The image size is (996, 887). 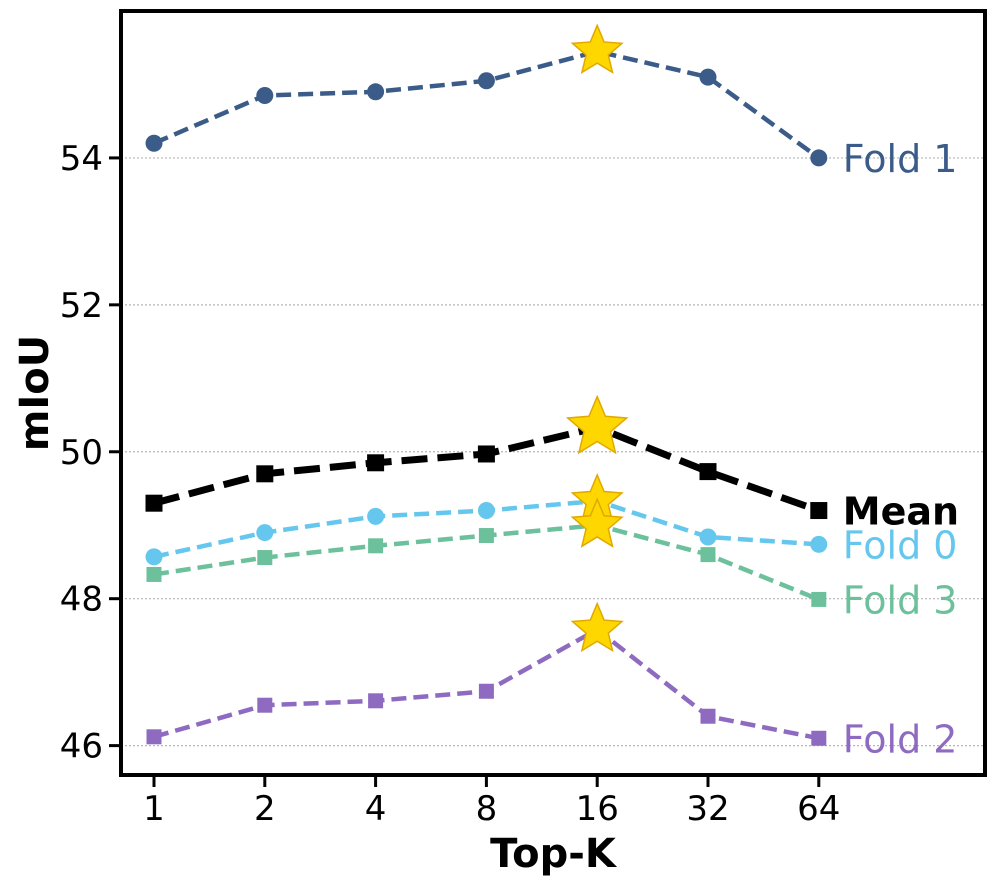 I want to click on series-label-fold-3: Fold 3, so click(x=900, y=600).